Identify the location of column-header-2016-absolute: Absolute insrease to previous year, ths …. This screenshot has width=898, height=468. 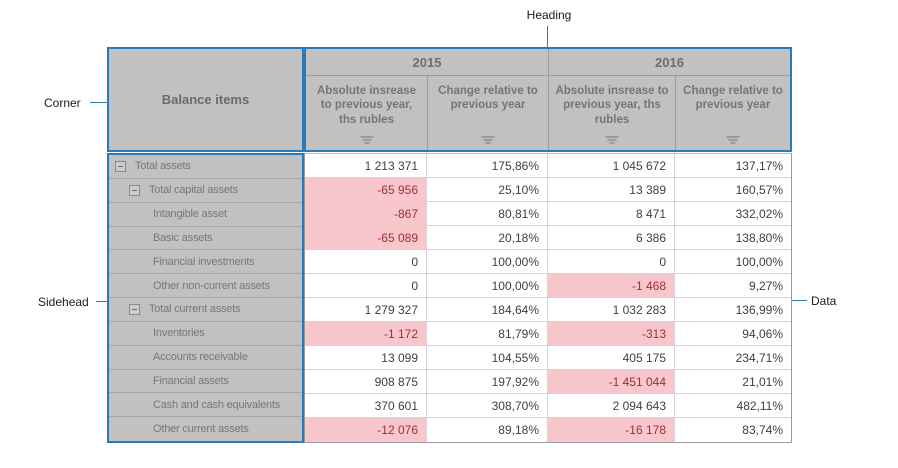
(612, 113).